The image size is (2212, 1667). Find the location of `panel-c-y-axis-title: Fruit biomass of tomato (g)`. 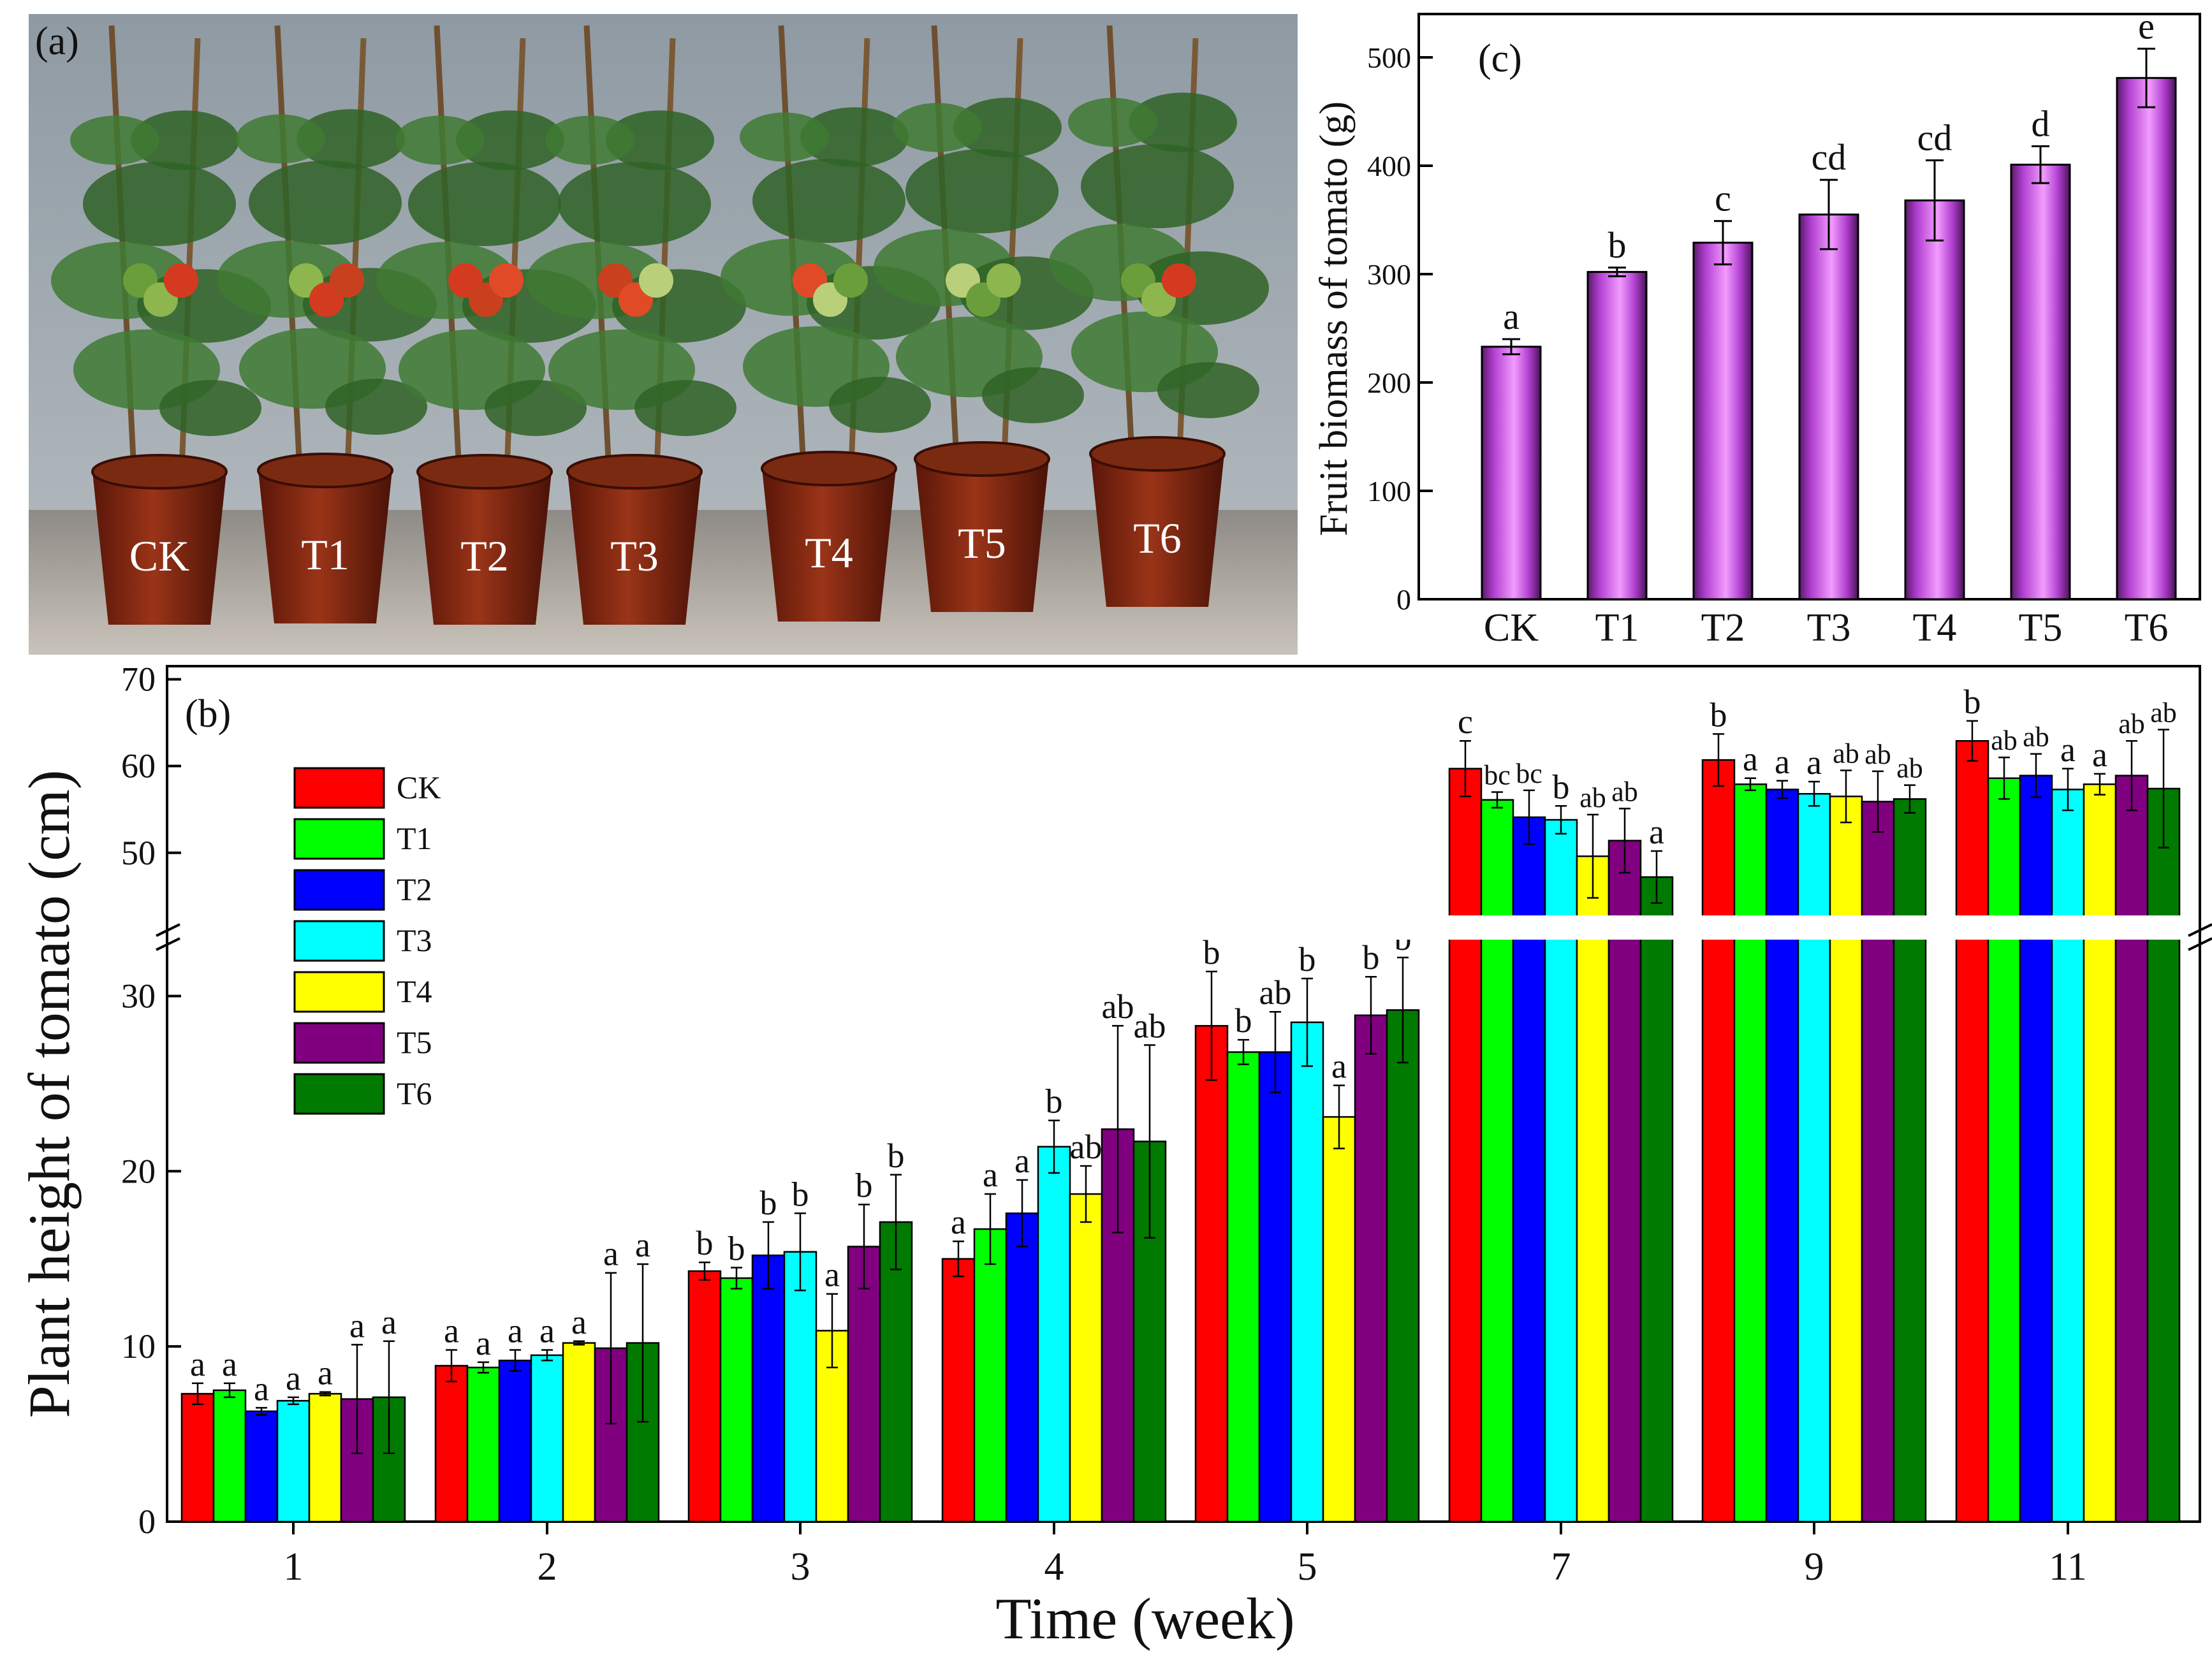

panel-c-y-axis-title: Fruit biomass of tomato (g) is located at coordinates (1334, 318).